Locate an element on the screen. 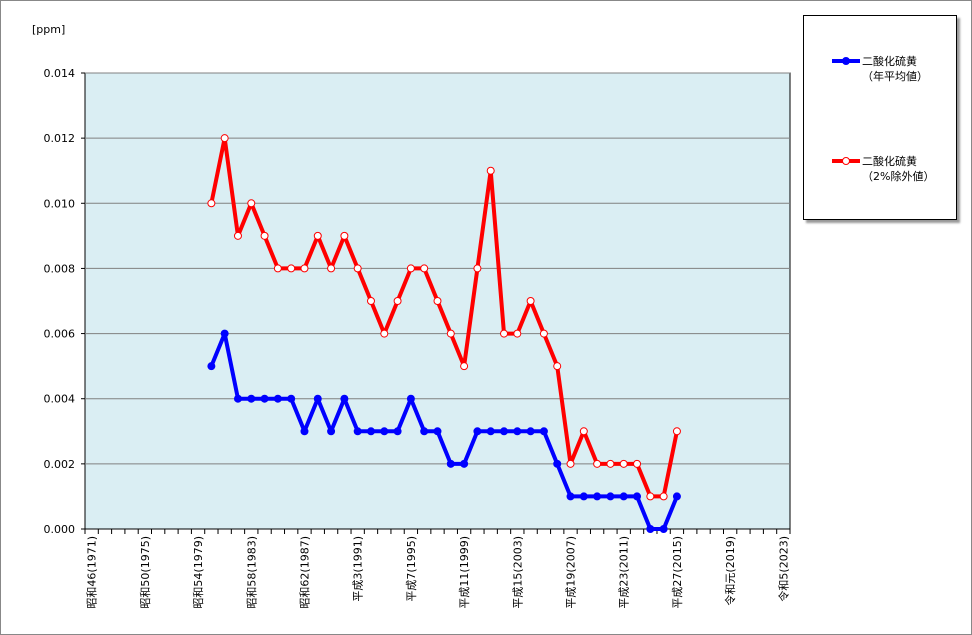 The image size is (972, 635). legend-line-blue is located at coordinates (846, 61).